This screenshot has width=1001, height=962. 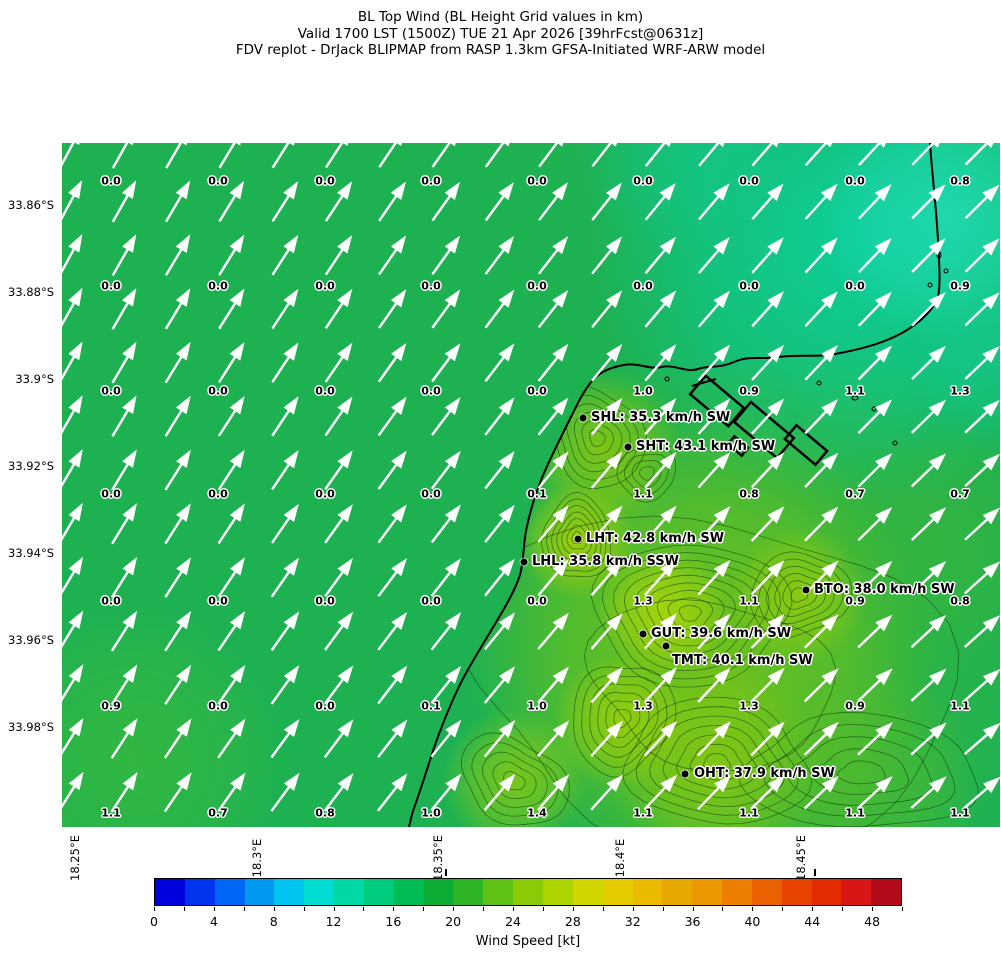 I want to click on lat-tick-label: 33.96°S, so click(x=31, y=640).